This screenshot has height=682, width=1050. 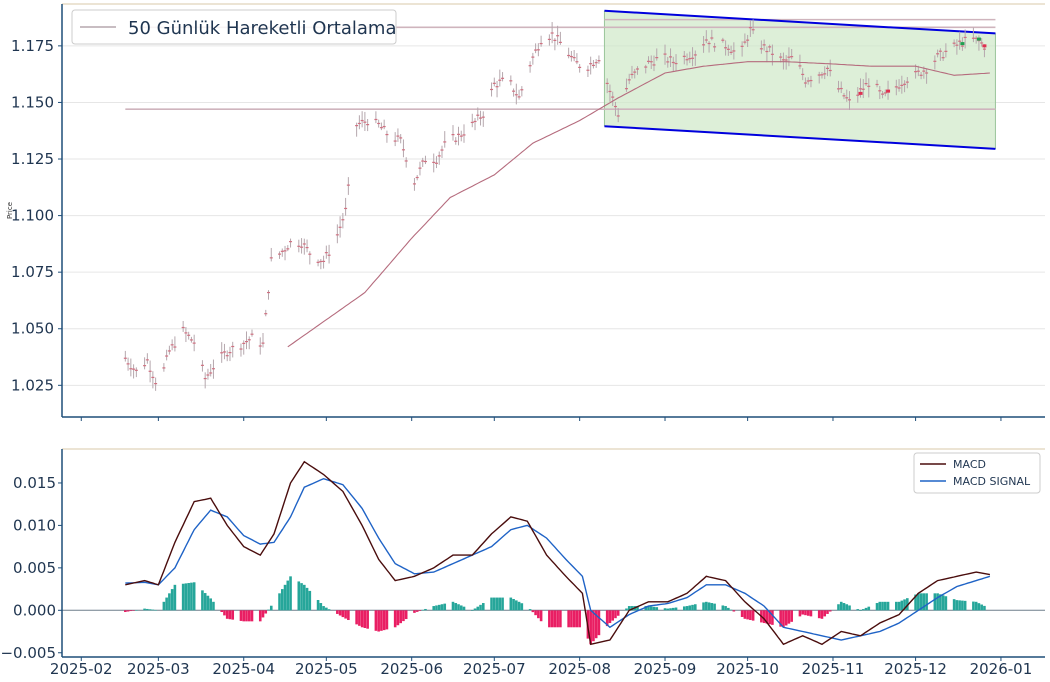 I want to click on macd-xtick-label: 2025-09, so click(x=665, y=669).